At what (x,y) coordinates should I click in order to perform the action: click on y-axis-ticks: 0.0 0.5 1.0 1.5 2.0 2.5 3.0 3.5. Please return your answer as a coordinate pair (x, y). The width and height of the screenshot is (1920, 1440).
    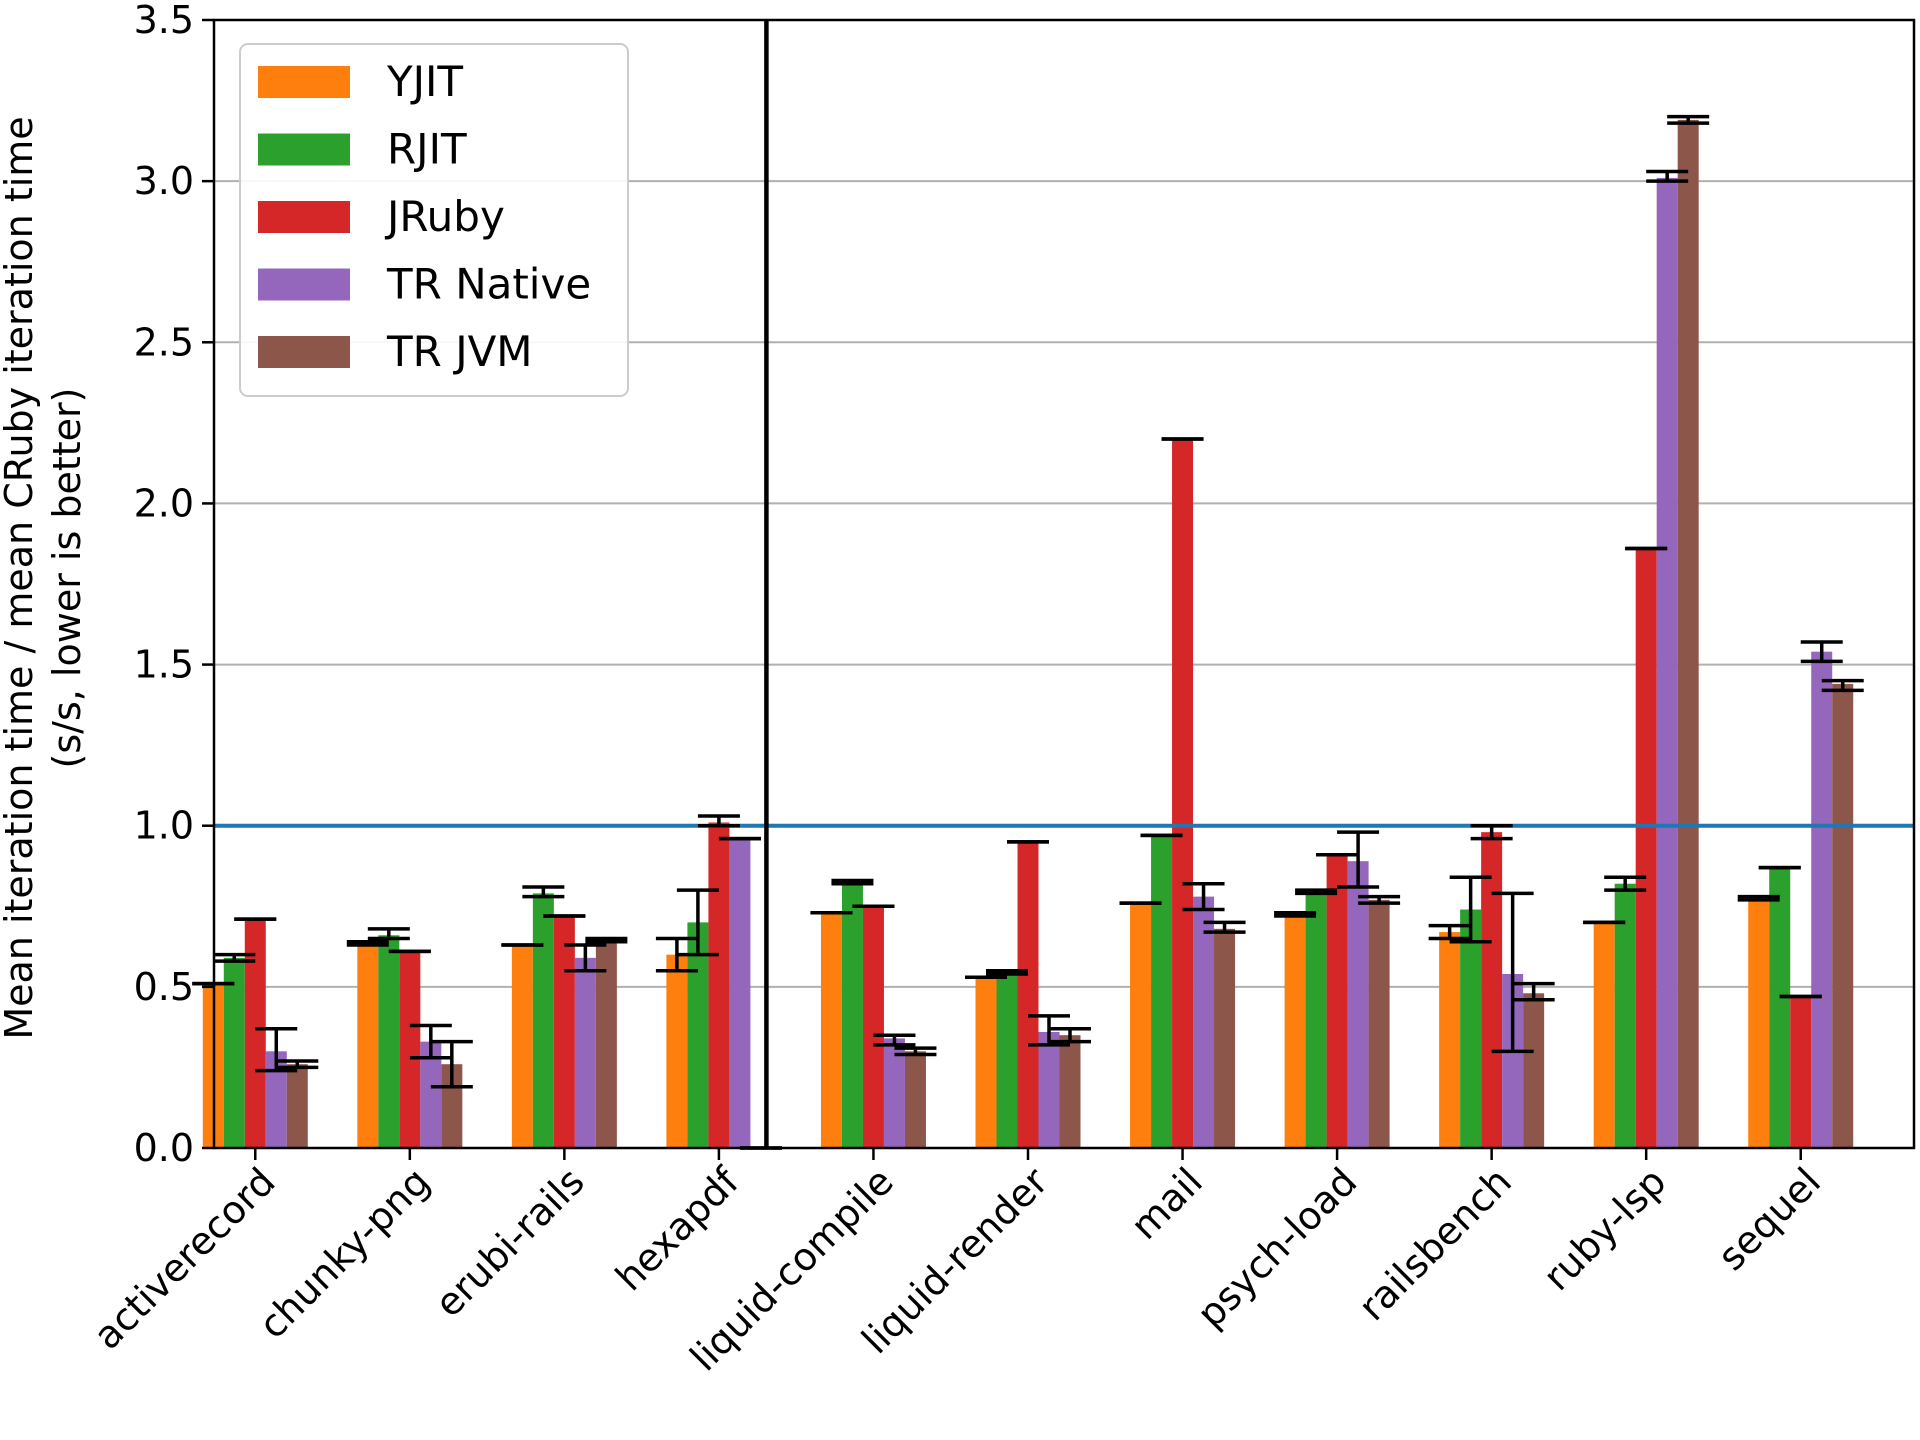
    Looking at the image, I should click on (174, 585).